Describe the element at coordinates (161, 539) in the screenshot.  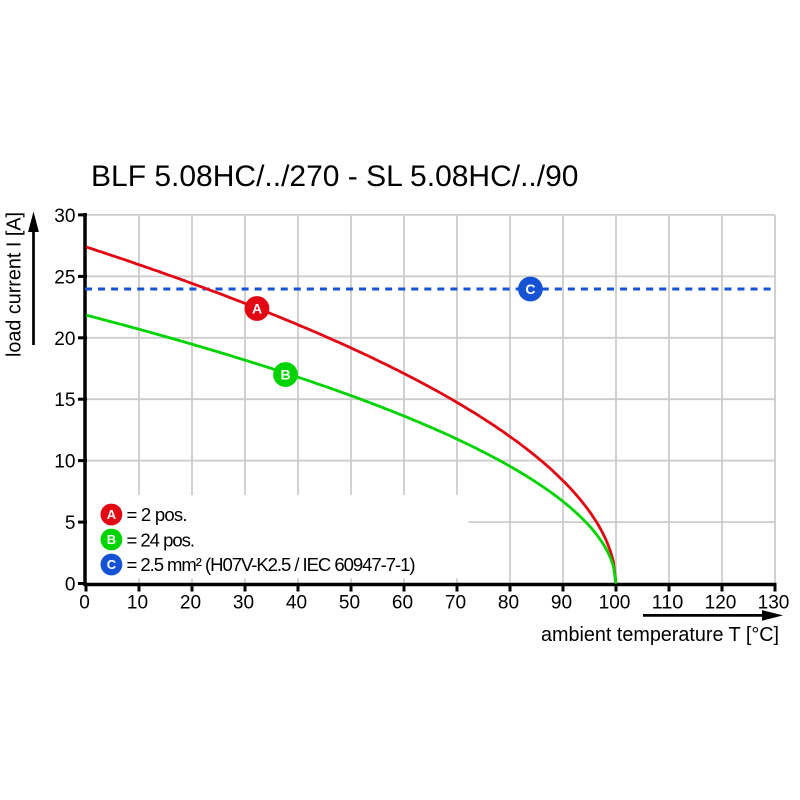
I see `svg-text: = 24 pos.` at that location.